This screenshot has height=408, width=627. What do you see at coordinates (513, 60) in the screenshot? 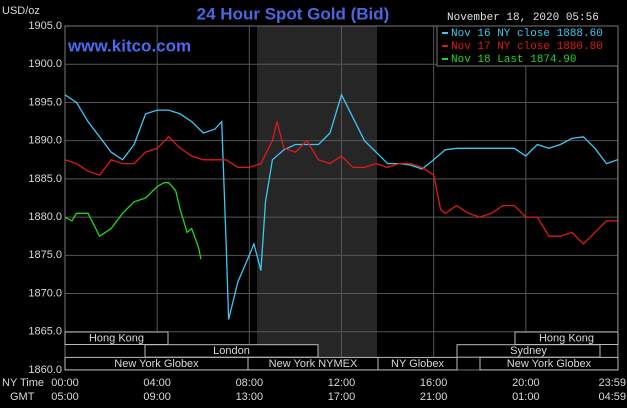
I see `legend-label: Nov 18 Last 1874.90` at bounding box center [513, 60].